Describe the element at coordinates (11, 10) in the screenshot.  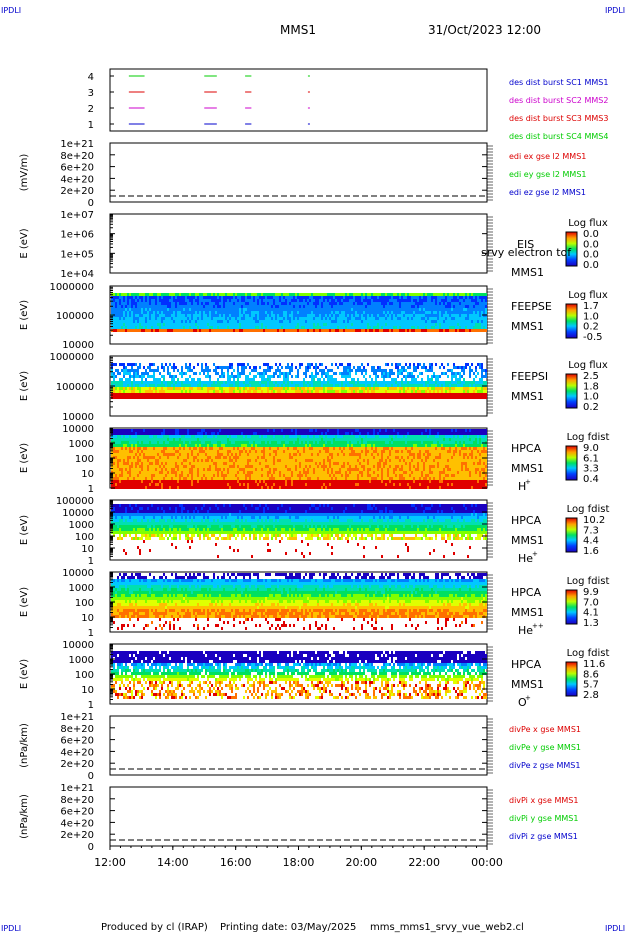
I see `corner-label-top-left: IPDLI` at that location.